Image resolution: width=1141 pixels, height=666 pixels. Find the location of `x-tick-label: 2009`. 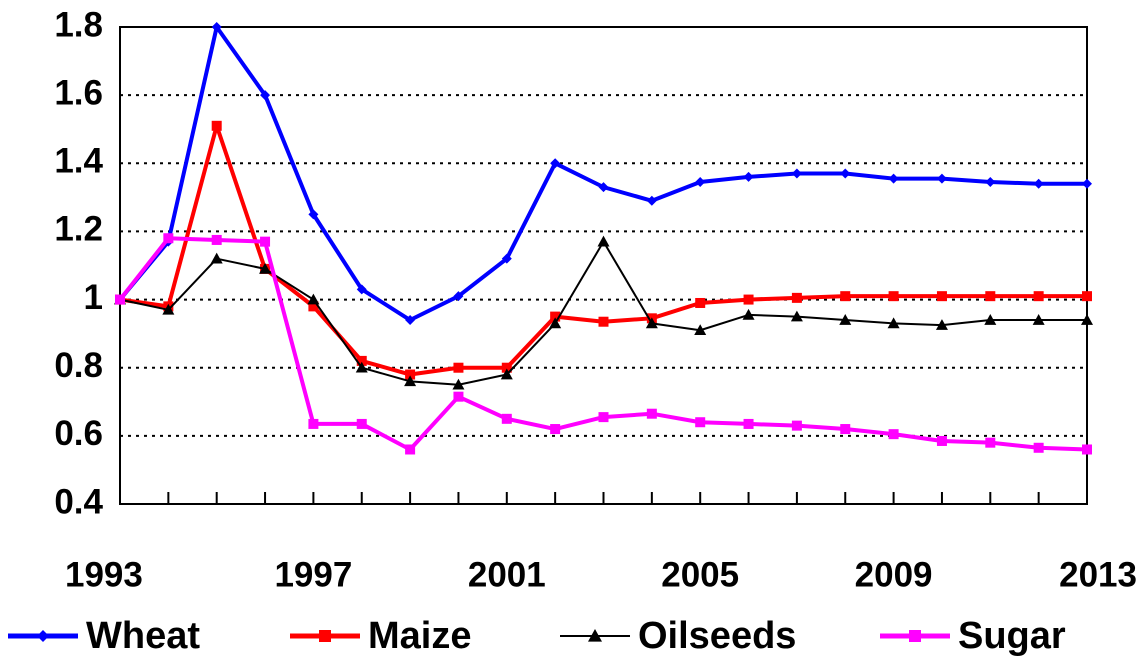

x-tick-label: 2009 is located at coordinates (894, 574).